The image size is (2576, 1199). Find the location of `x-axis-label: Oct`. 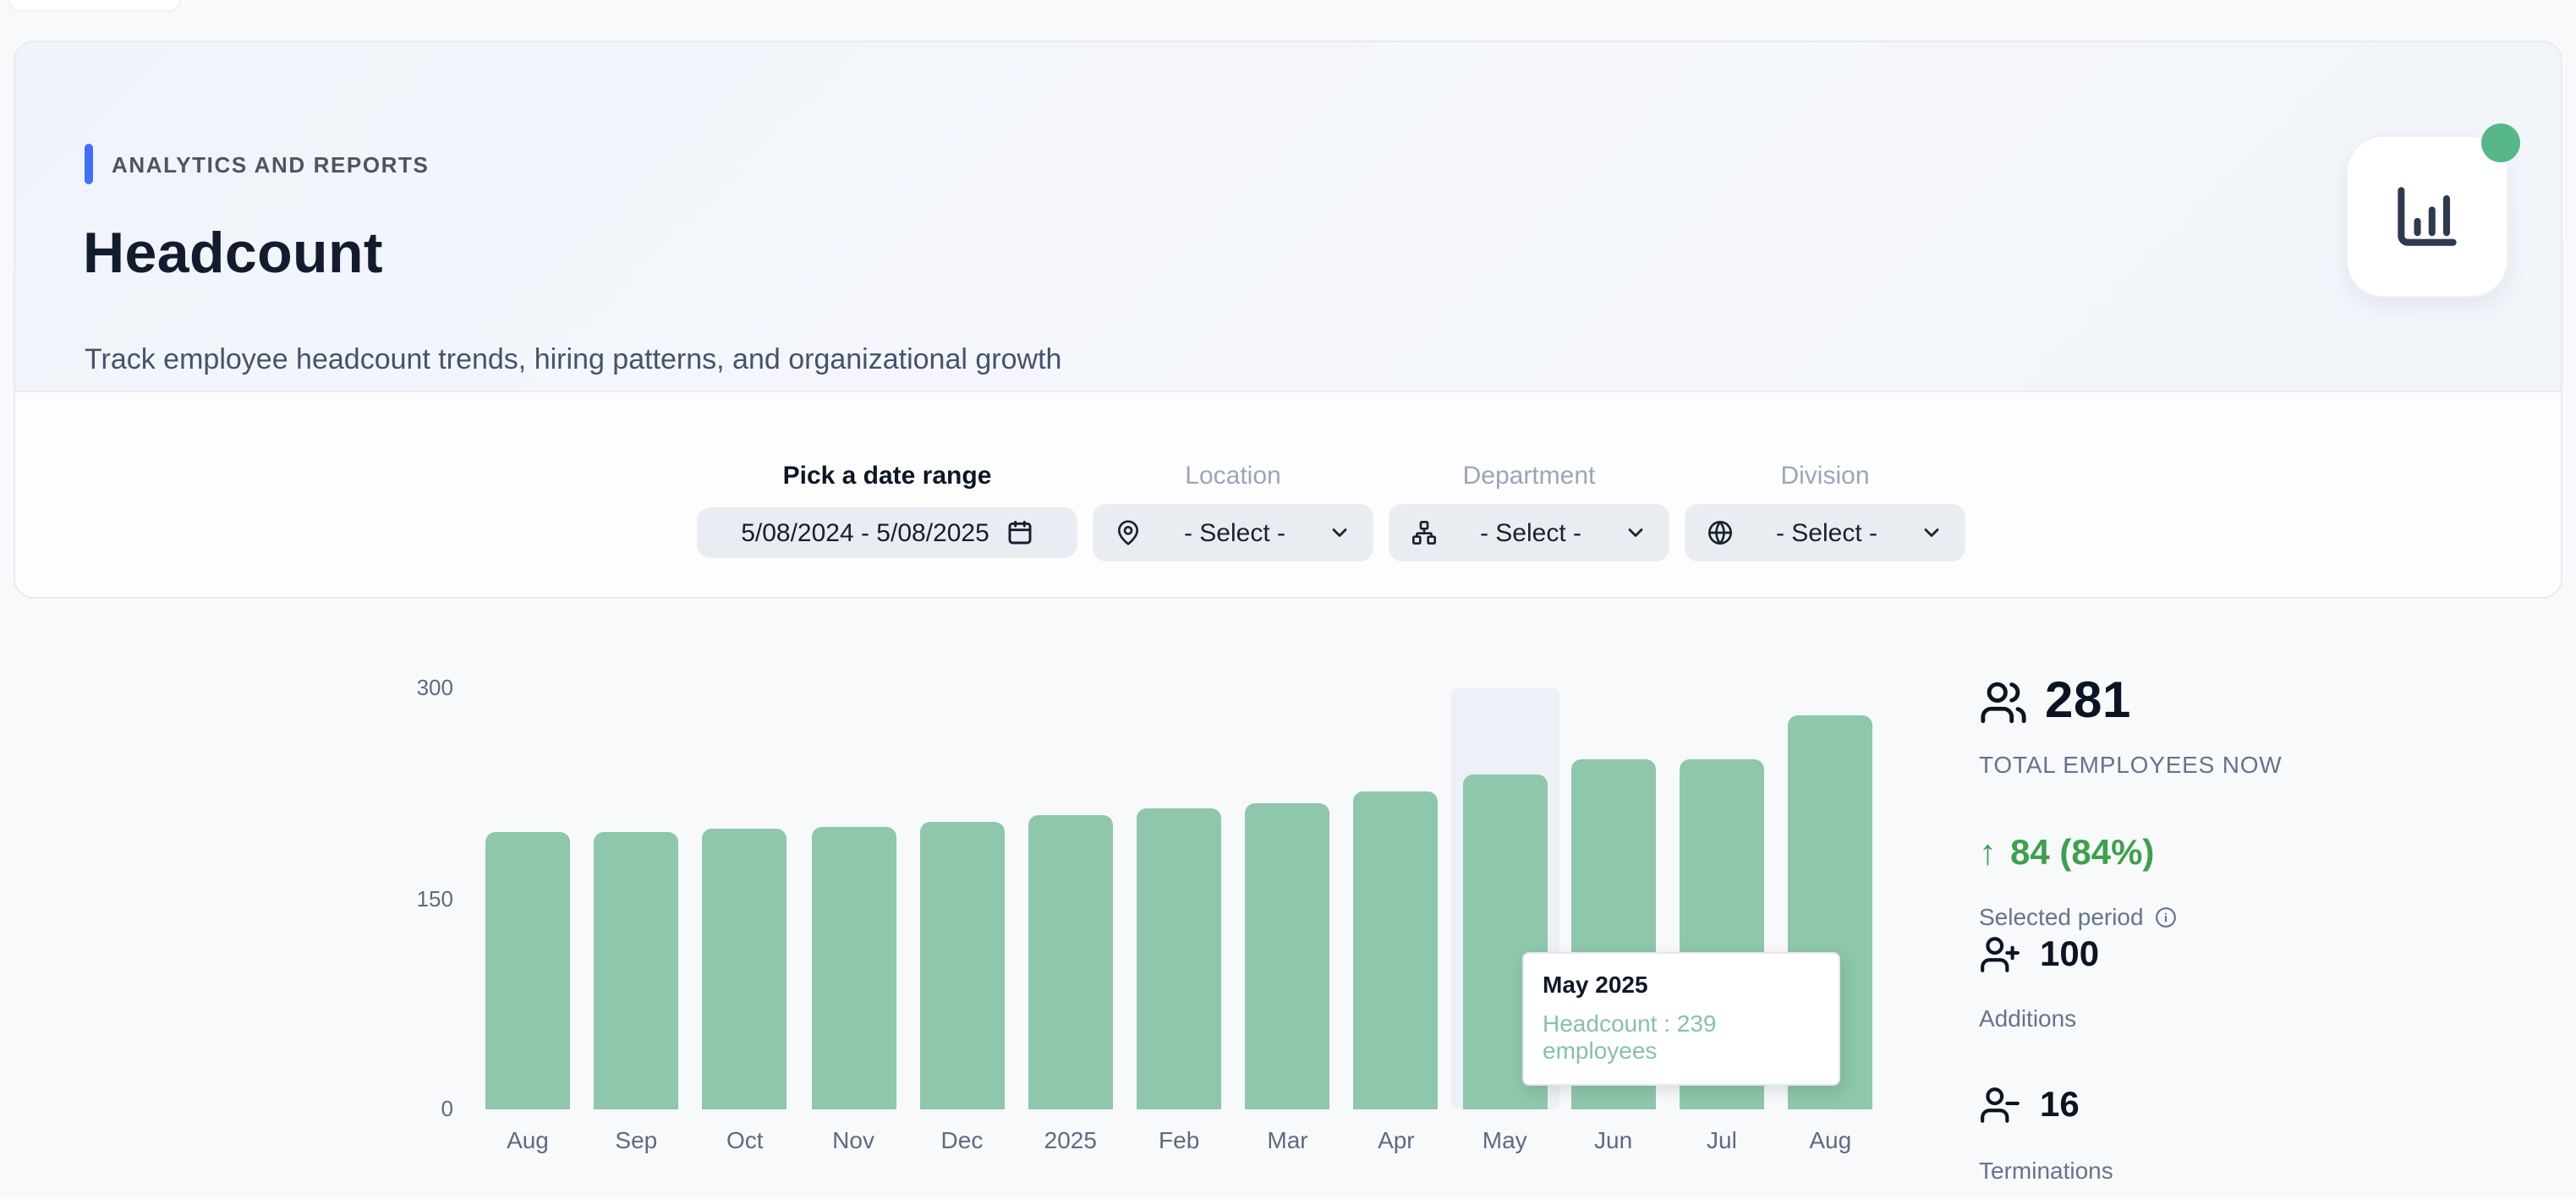

x-axis-label: Oct is located at coordinates (745, 1139).